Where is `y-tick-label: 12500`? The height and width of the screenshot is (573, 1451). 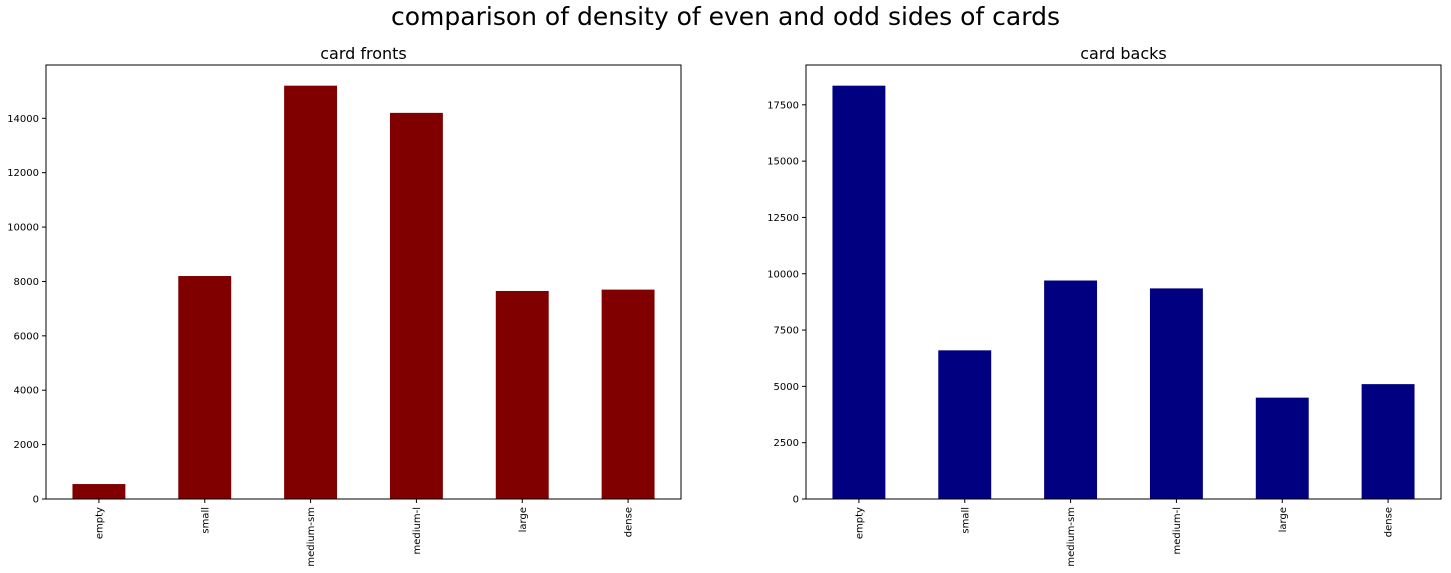
y-tick-label: 12500 is located at coordinates (783, 218).